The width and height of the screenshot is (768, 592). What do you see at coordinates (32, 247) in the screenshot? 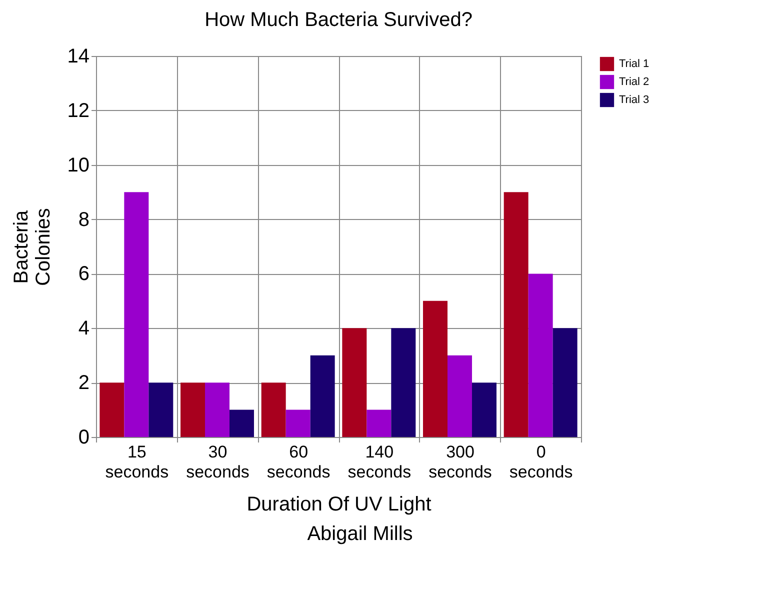
I see `y-axis-title: Bacteria Colonies` at bounding box center [32, 247].